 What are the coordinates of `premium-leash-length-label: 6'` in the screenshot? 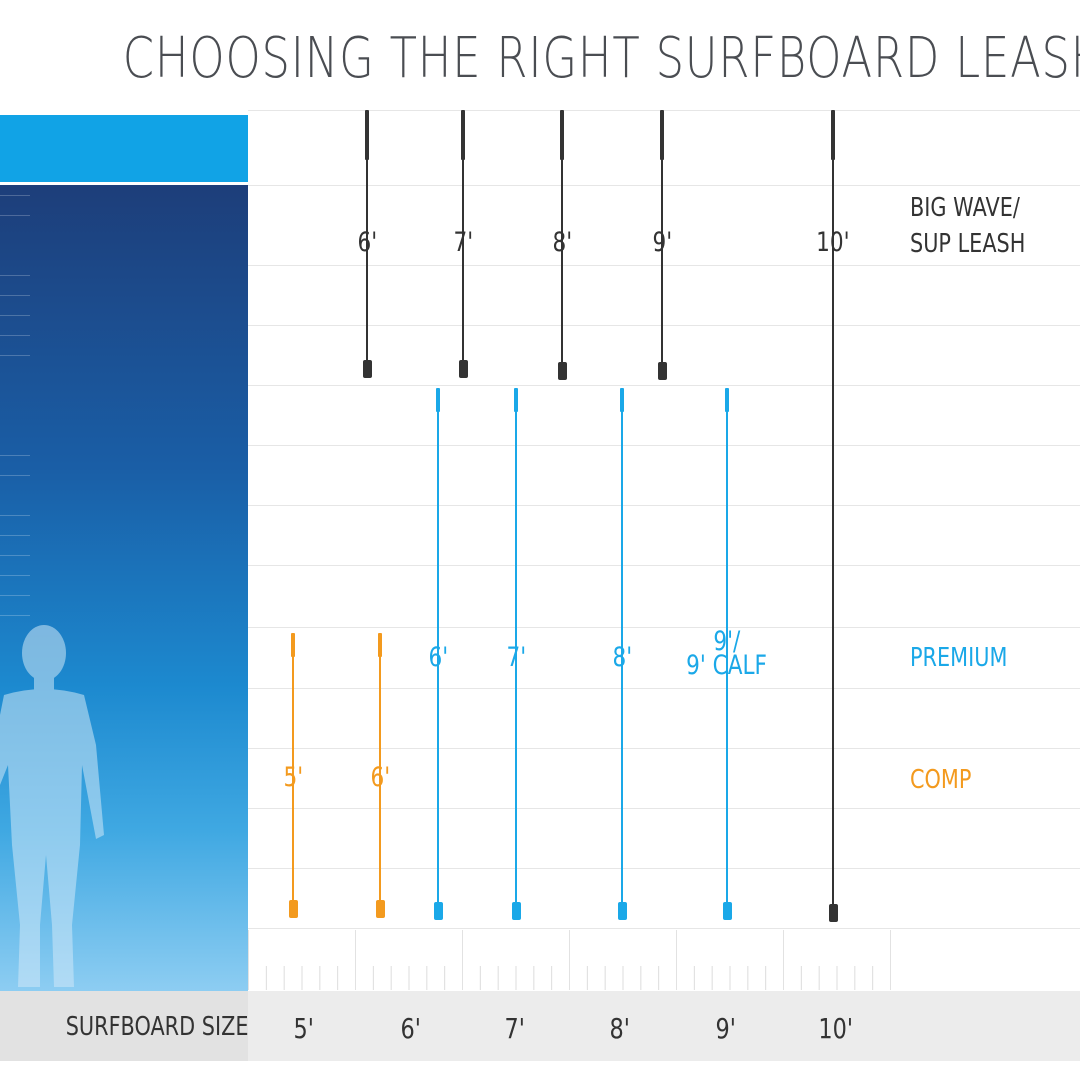 It's located at (438, 658).